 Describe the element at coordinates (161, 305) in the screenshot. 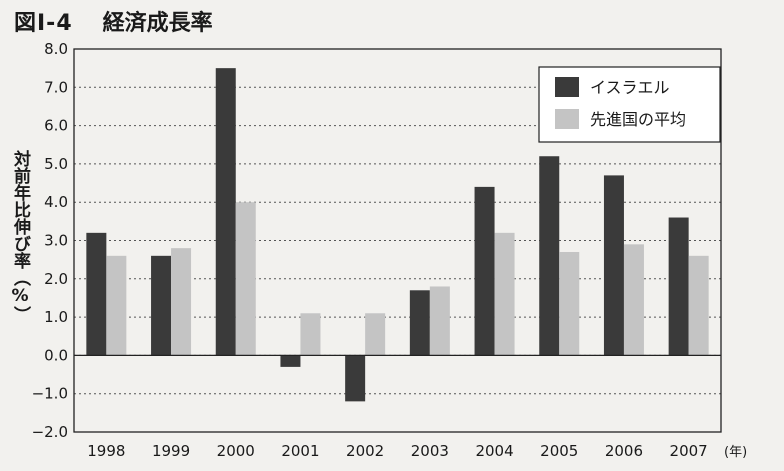

I see `bar-israel-1999` at that location.